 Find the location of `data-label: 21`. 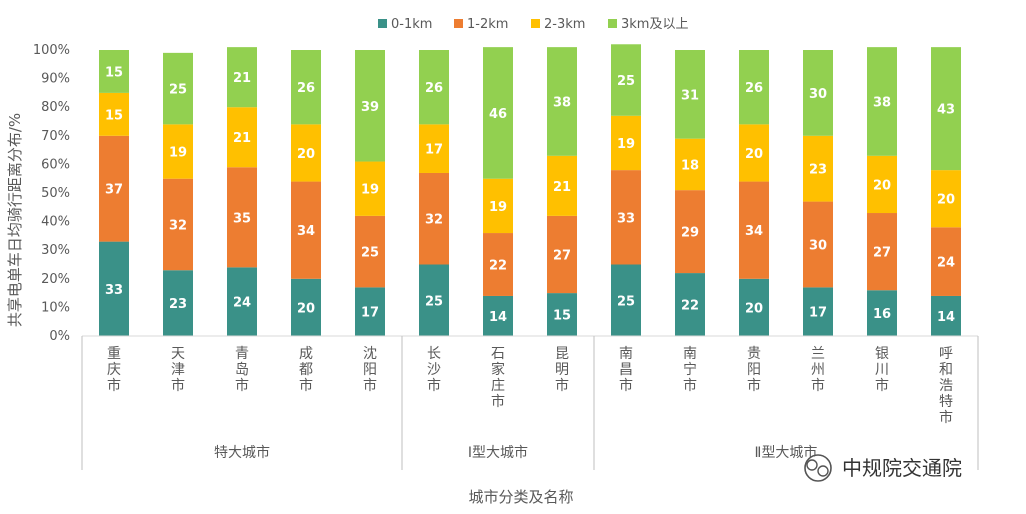

data-label: 21 is located at coordinates (242, 78).